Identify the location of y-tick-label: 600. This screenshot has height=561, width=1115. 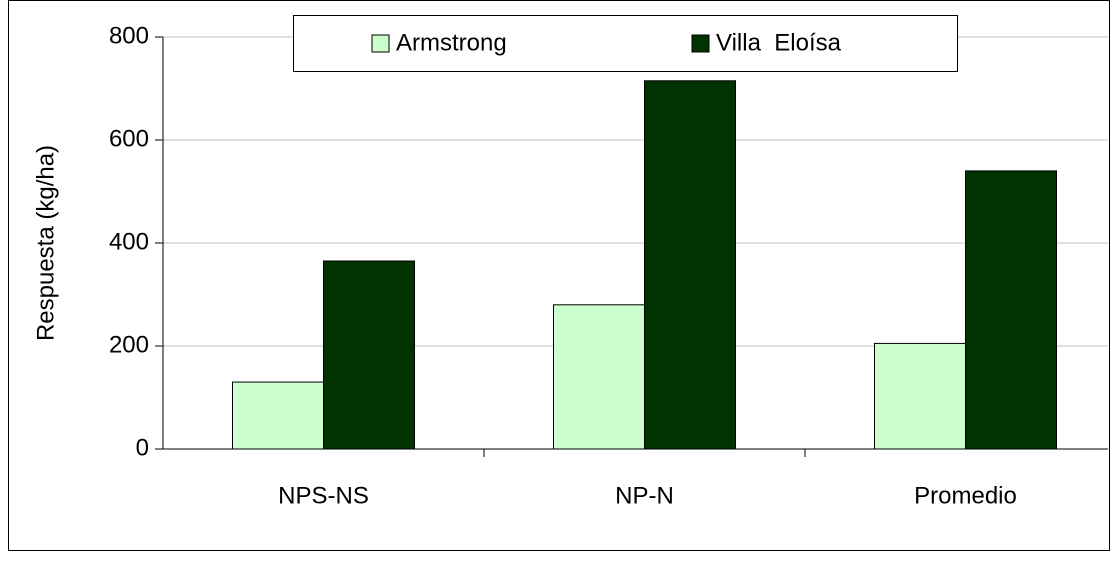
(129, 138).